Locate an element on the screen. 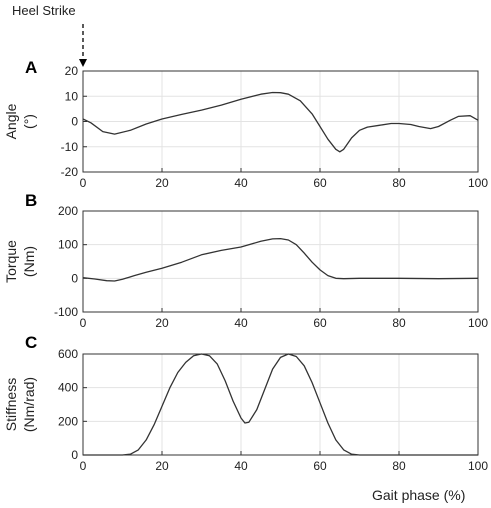  y-tick-label: 10 is located at coordinates (72, 96).